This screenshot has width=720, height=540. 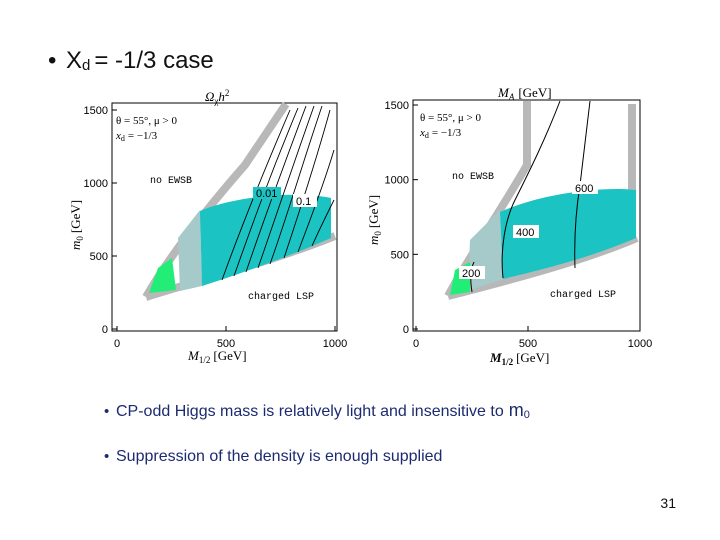 What do you see at coordinates (503, 92) in the screenshot?
I see `top-symbol: M` at bounding box center [503, 92].